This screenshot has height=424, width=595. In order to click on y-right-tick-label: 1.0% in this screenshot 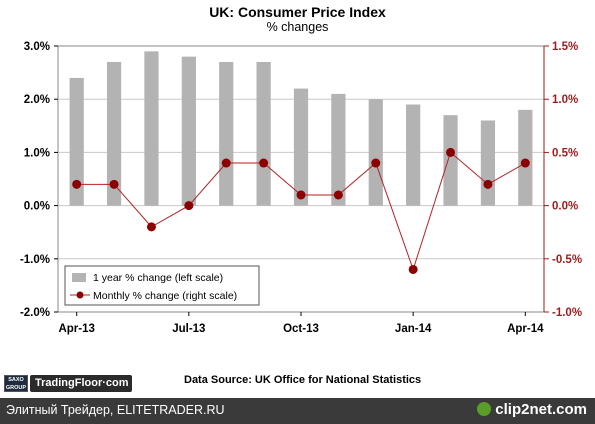, I will do `click(565, 100)`.